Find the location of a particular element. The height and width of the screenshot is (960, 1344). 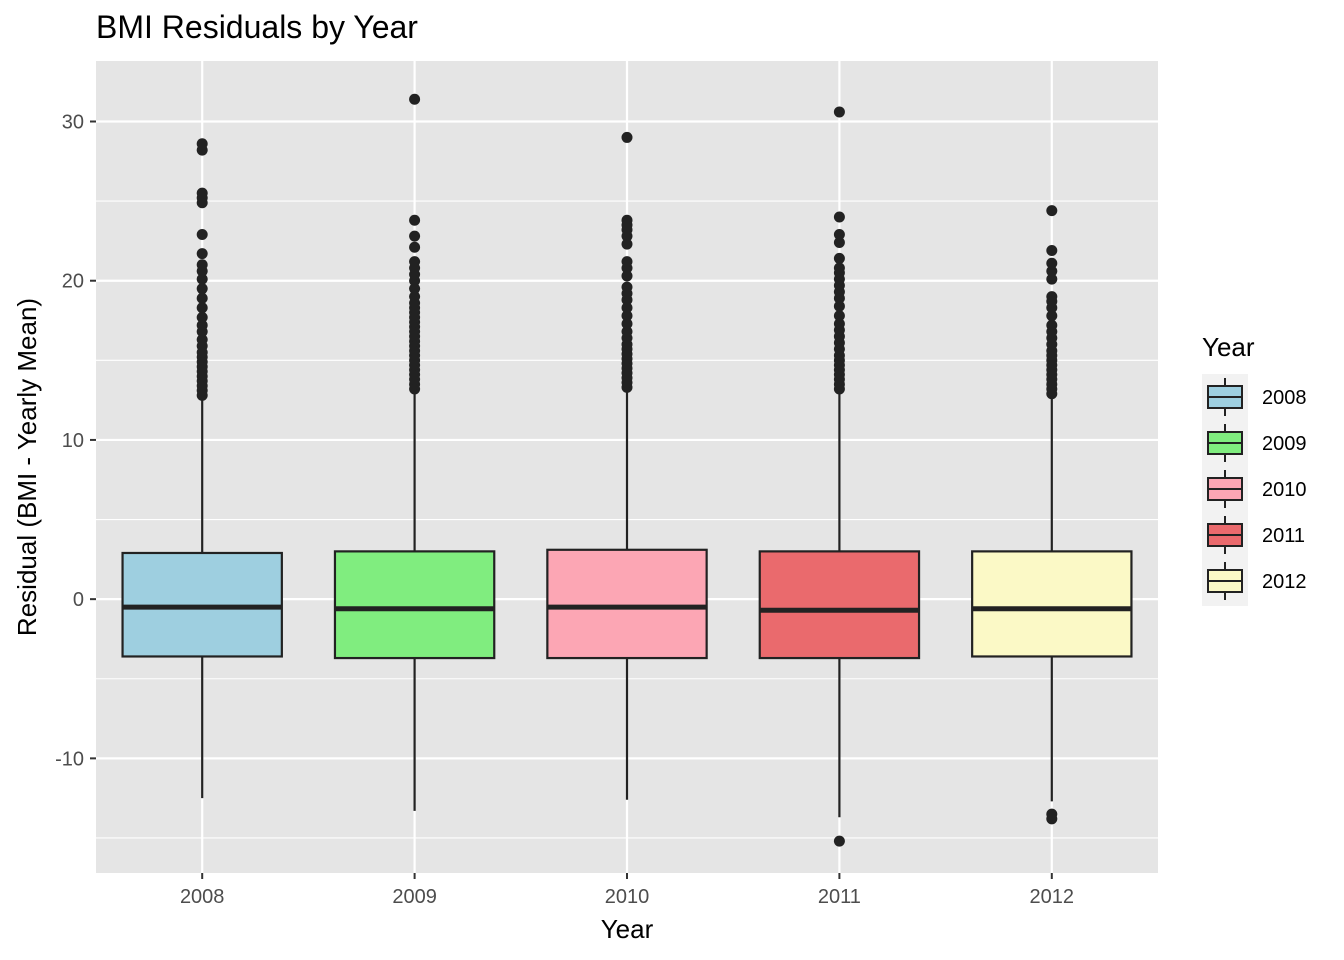

y-tick-label: 0 is located at coordinates (78, 600).